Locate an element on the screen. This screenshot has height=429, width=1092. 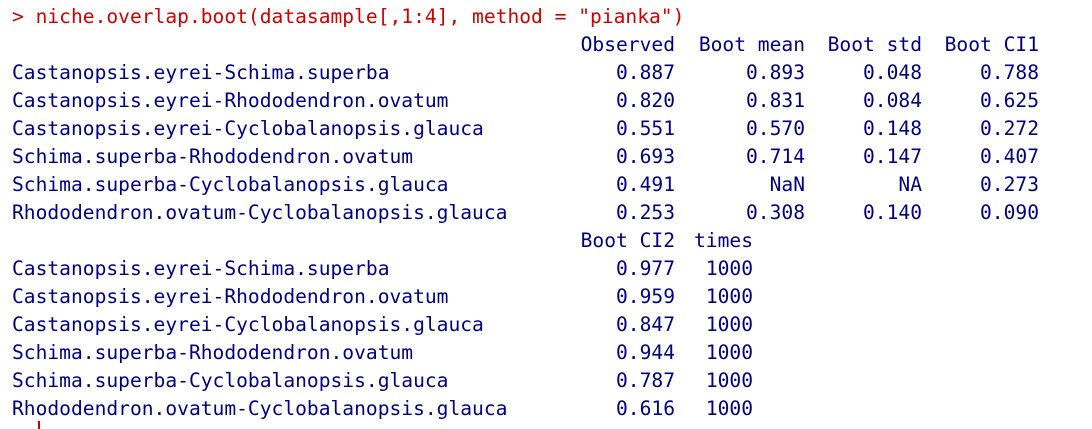
table2-cell-boot-ci2: 0.847 is located at coordinates (645, 324).